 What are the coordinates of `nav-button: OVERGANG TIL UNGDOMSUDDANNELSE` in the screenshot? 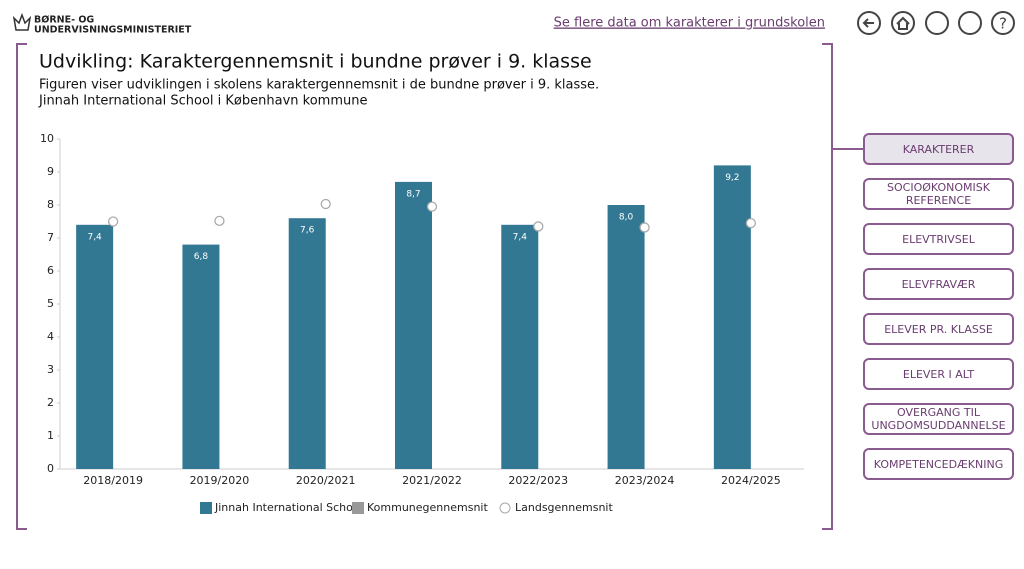 It's located at (938, 419).